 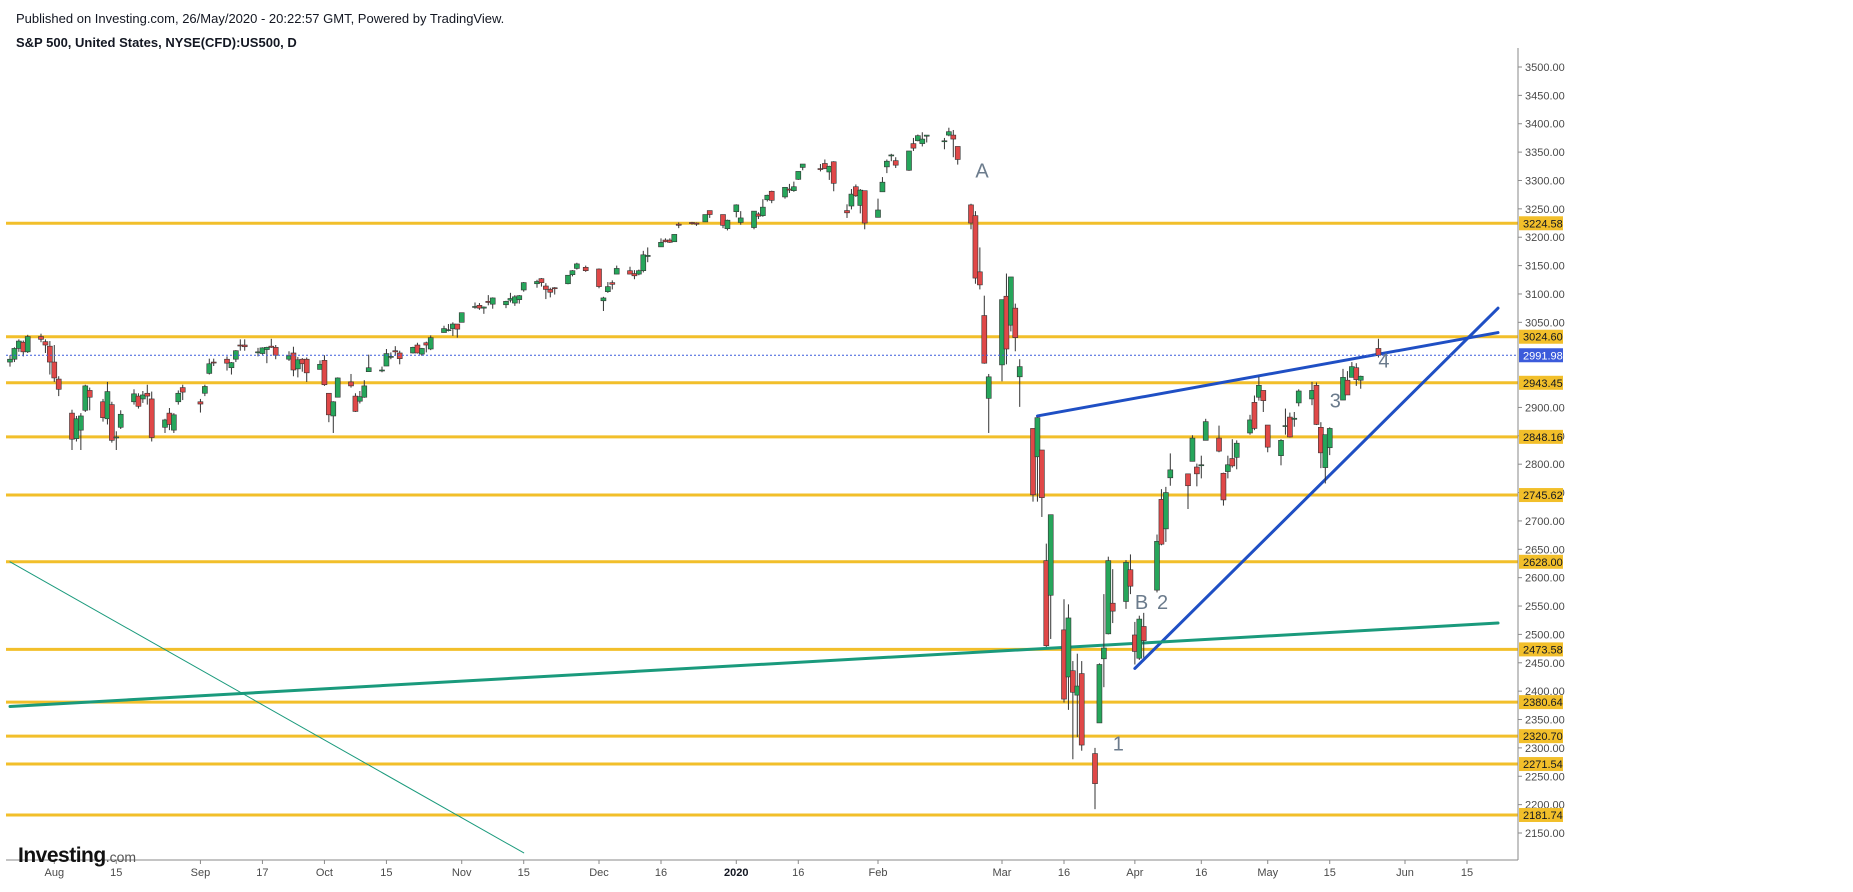 What do you see at coordinates (754, 664) in the screenshot?
I see `trend-line-long-support` at bounding box center [754, 664].